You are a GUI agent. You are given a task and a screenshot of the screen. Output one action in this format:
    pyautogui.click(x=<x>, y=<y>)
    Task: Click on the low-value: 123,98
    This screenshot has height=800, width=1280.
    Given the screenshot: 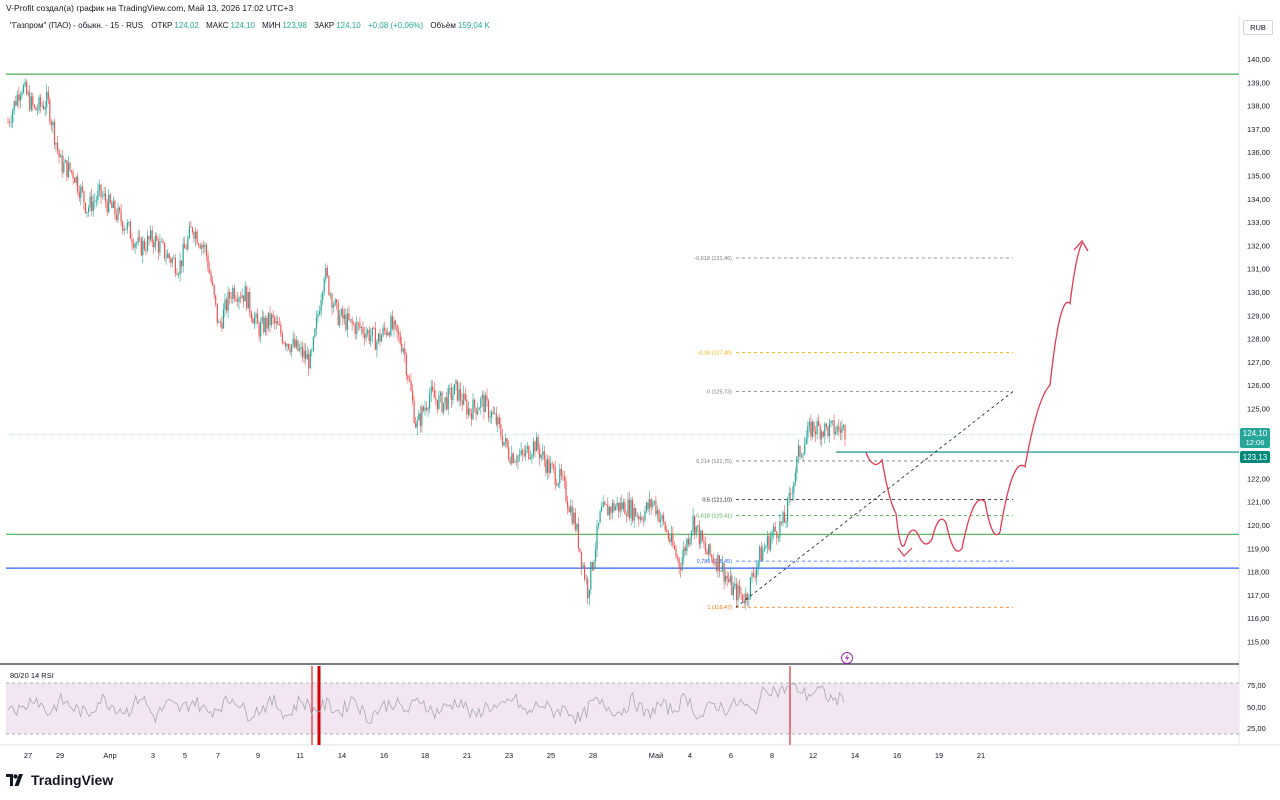 What is the action you would take?
    pyautogui.click(x=294, y=25)
    